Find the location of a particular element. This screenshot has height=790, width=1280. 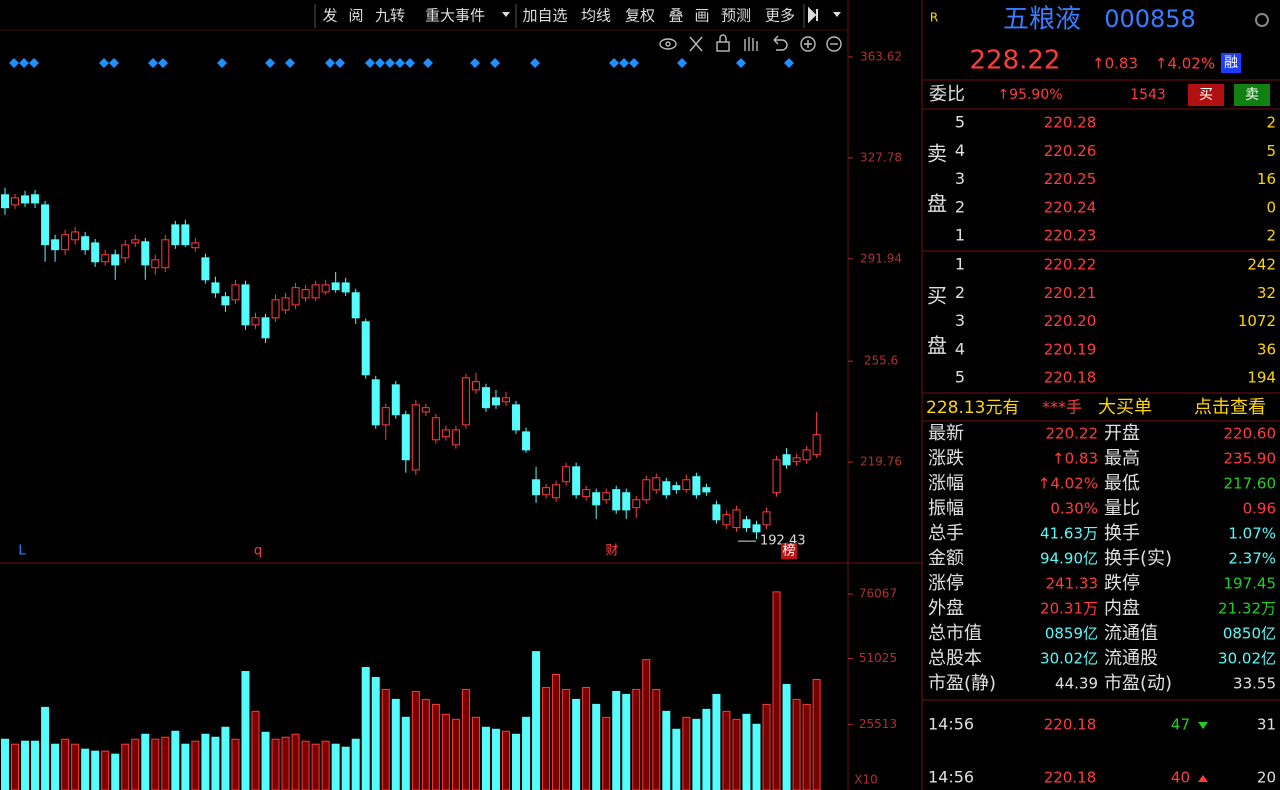

bid-volume: 1072 is located at coordinates (1257, 321).